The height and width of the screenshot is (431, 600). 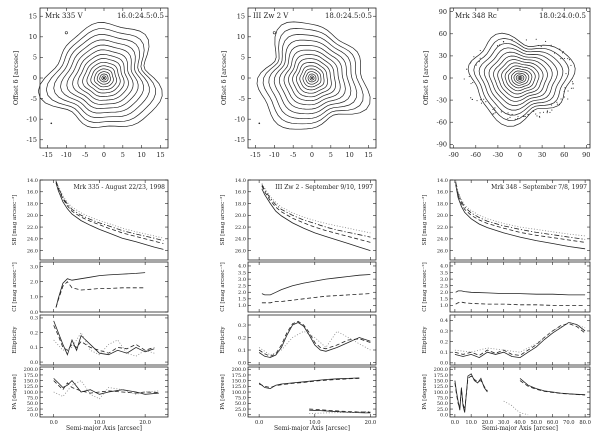 I want to click on y-axis-label: SB [mag arcsec⁻²], so click(x=14, y=220).